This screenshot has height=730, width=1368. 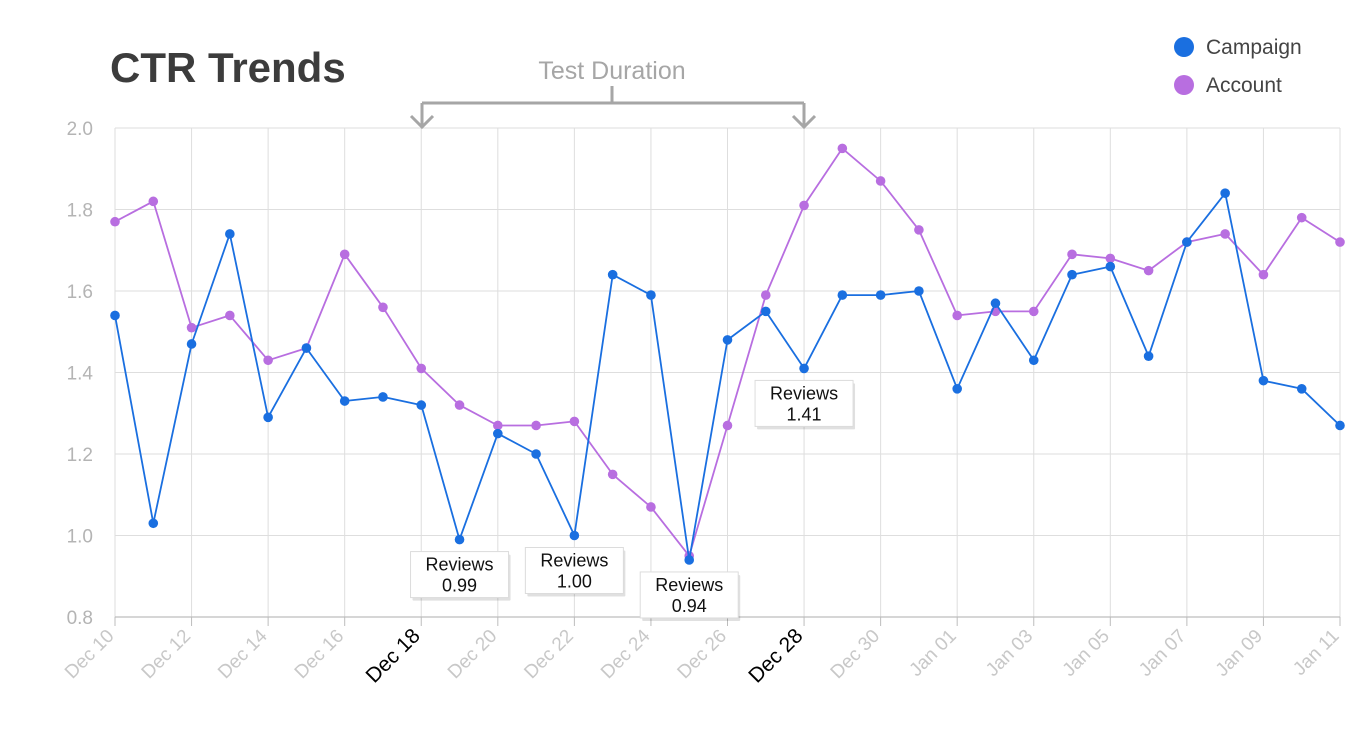 I want to click on x-tick-label-dec-12: Dec 12, so click(x=166, y=654).